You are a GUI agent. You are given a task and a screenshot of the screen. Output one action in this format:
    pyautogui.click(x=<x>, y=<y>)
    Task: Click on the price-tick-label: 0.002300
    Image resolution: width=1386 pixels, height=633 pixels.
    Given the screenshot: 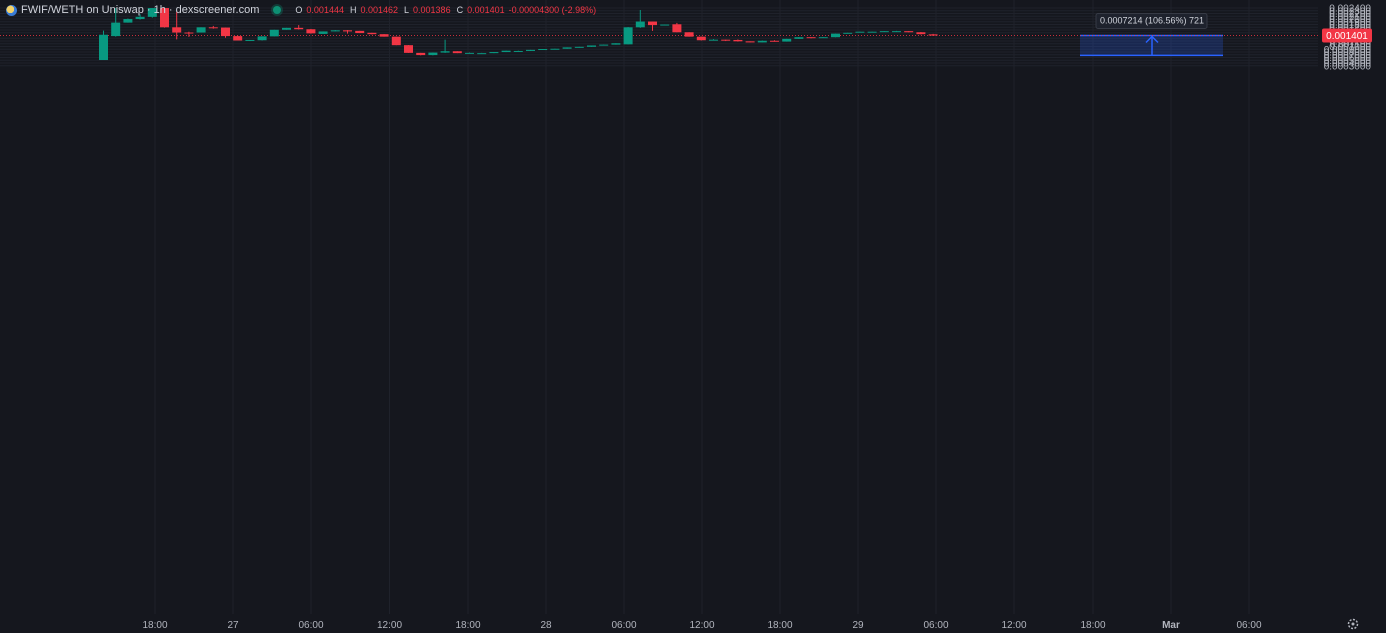 What is the action you would take?
    pyautogui.click(x=1350, y=11)
    